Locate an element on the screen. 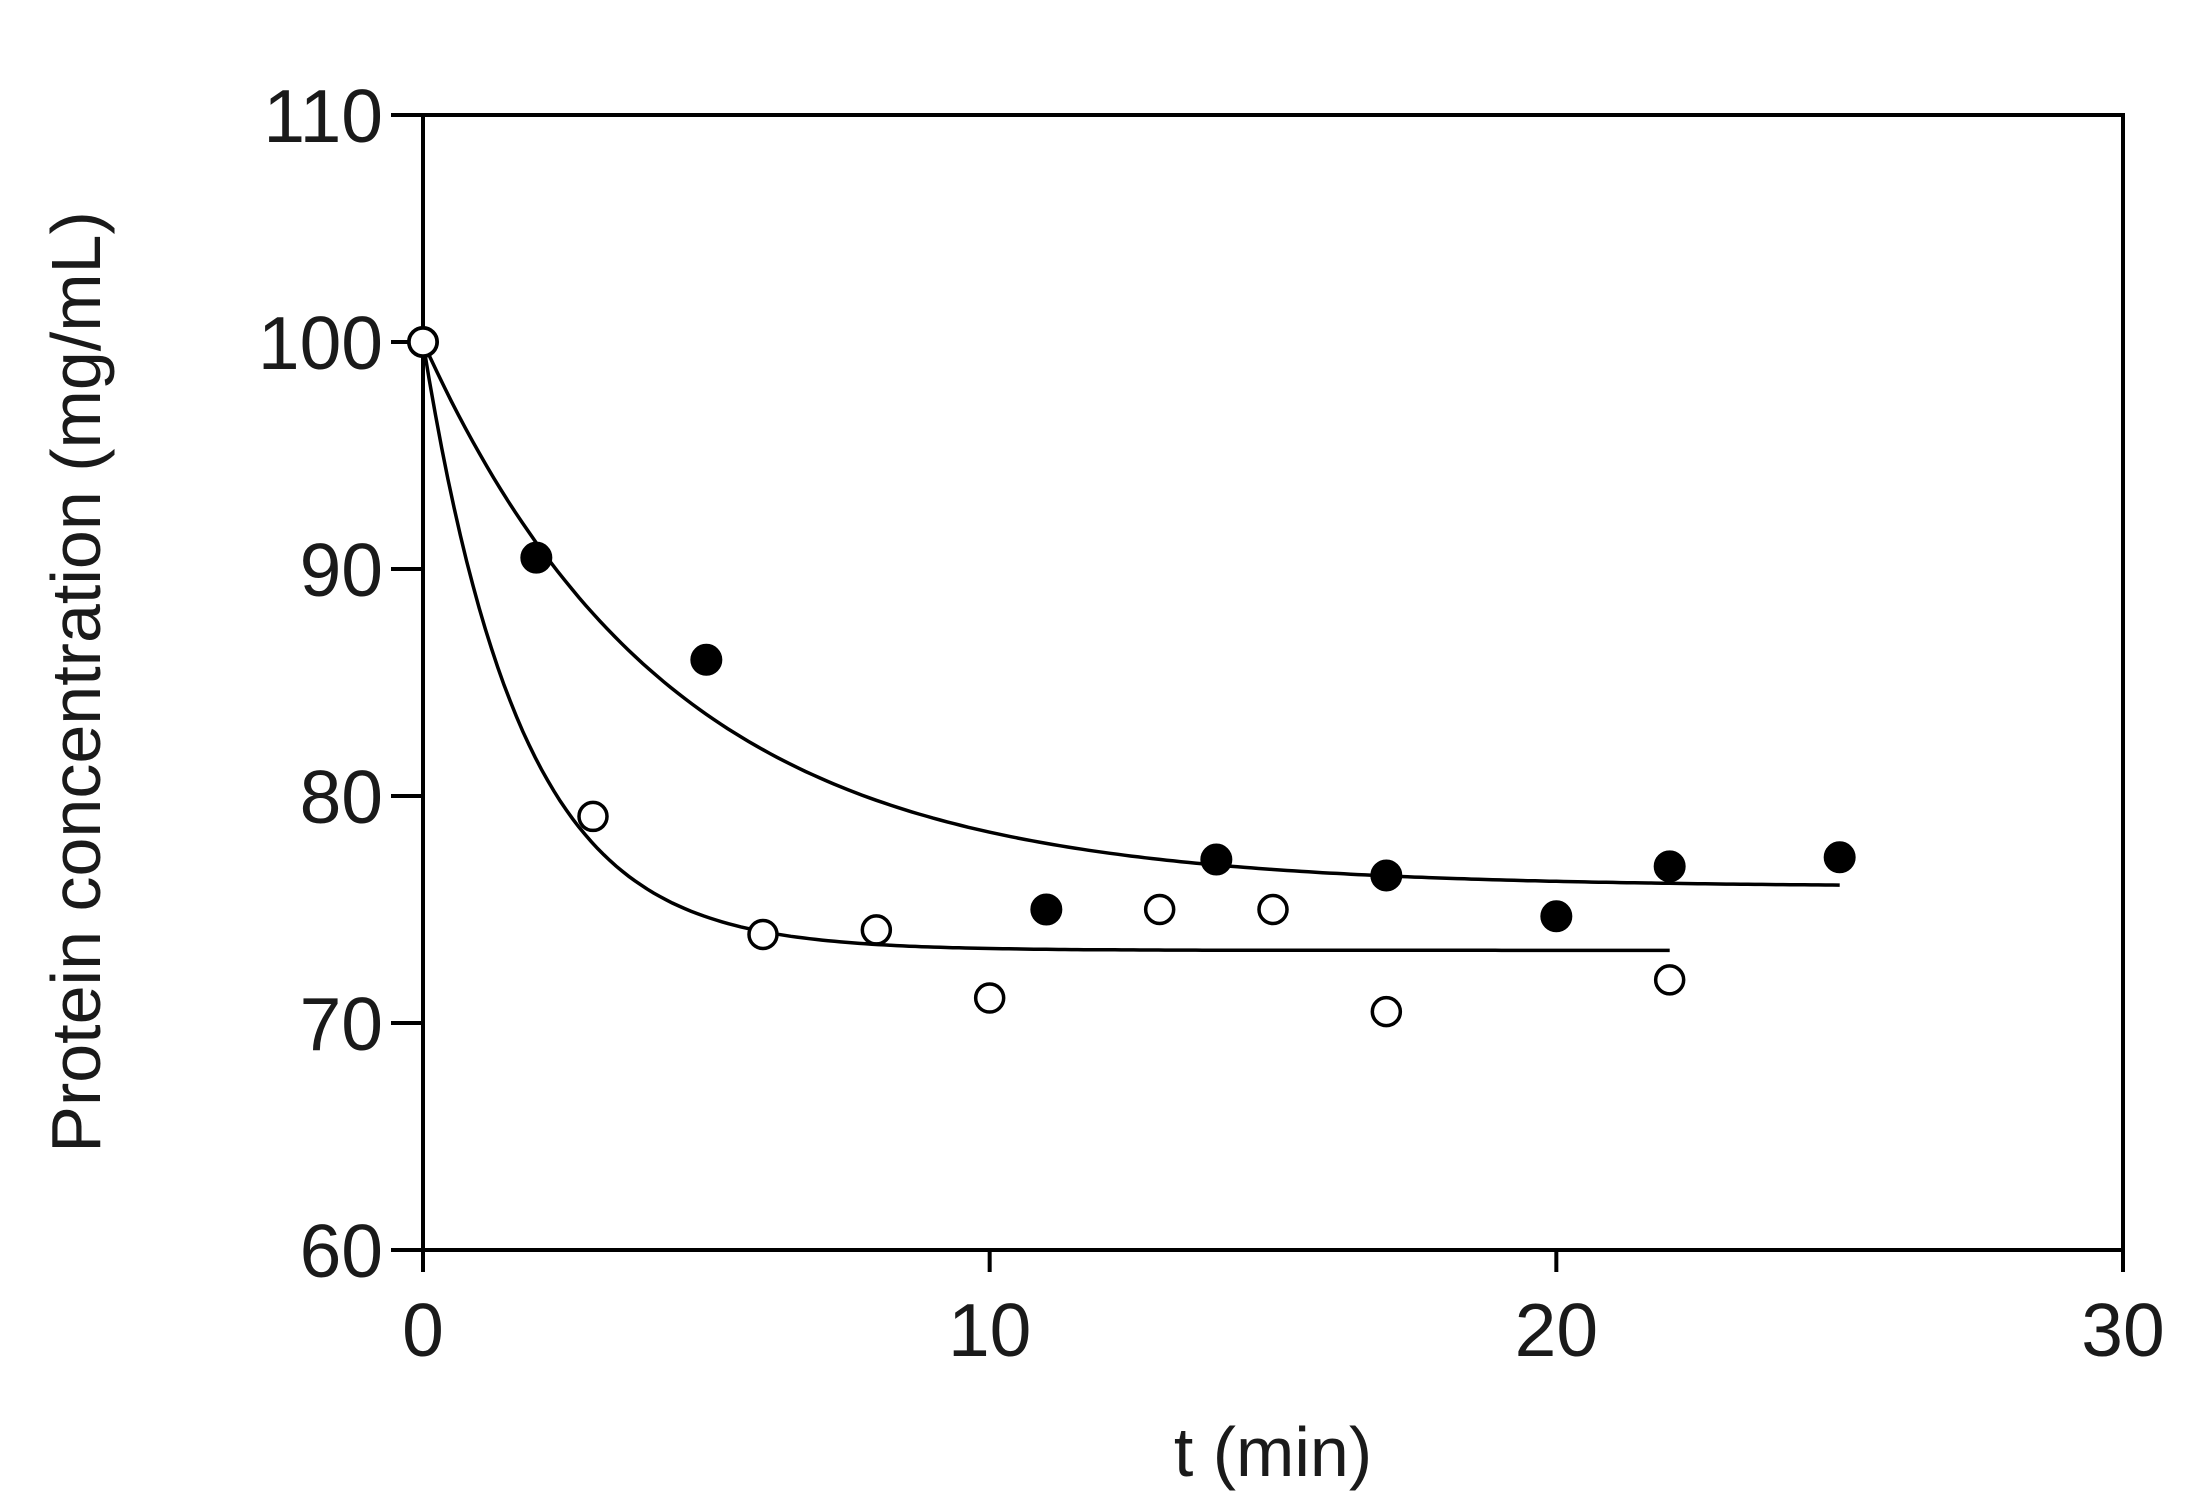  y-tick-label: 90 is located at coordinates (341, 570).